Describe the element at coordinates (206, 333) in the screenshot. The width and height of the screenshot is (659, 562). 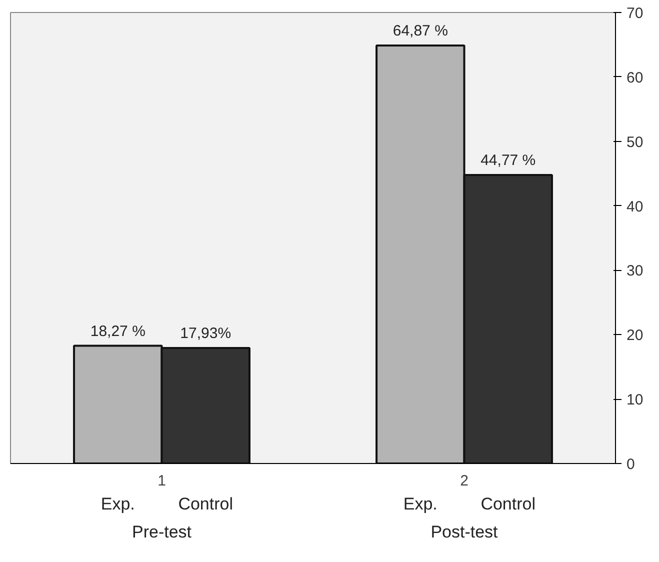
I see `data-label: 17,93%` at that location.